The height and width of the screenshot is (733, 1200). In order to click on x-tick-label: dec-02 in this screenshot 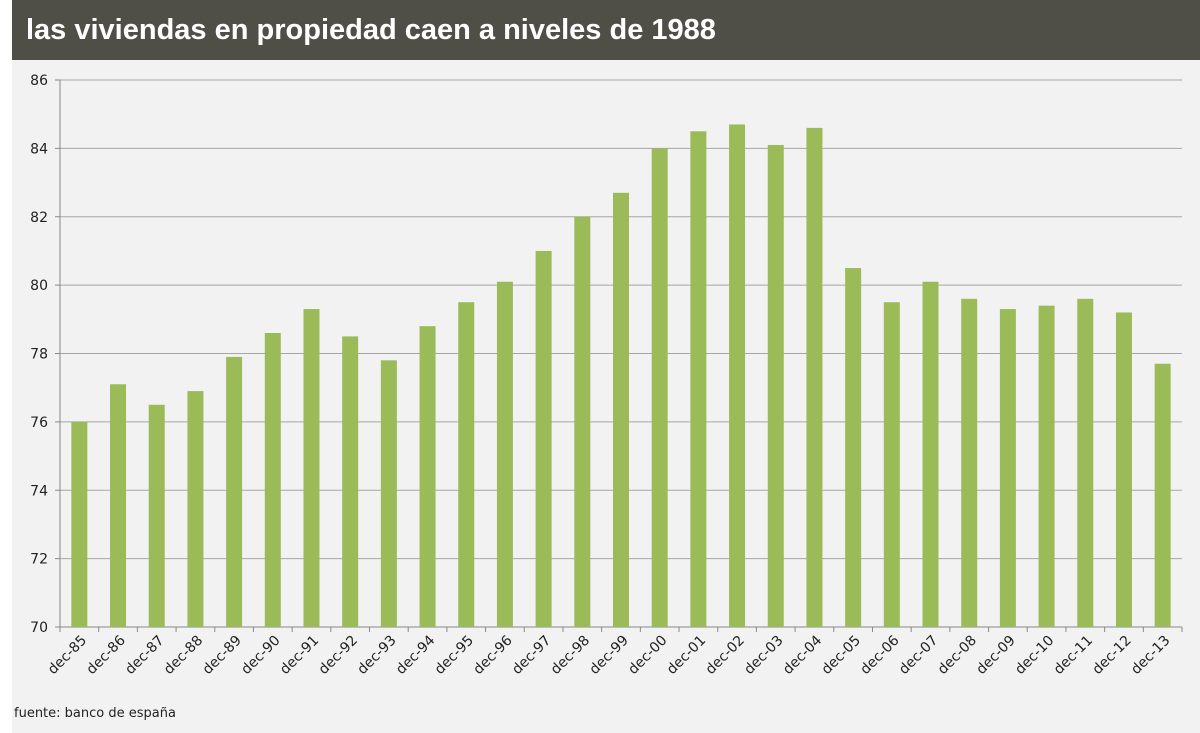, I will do `click(725, 655)`.